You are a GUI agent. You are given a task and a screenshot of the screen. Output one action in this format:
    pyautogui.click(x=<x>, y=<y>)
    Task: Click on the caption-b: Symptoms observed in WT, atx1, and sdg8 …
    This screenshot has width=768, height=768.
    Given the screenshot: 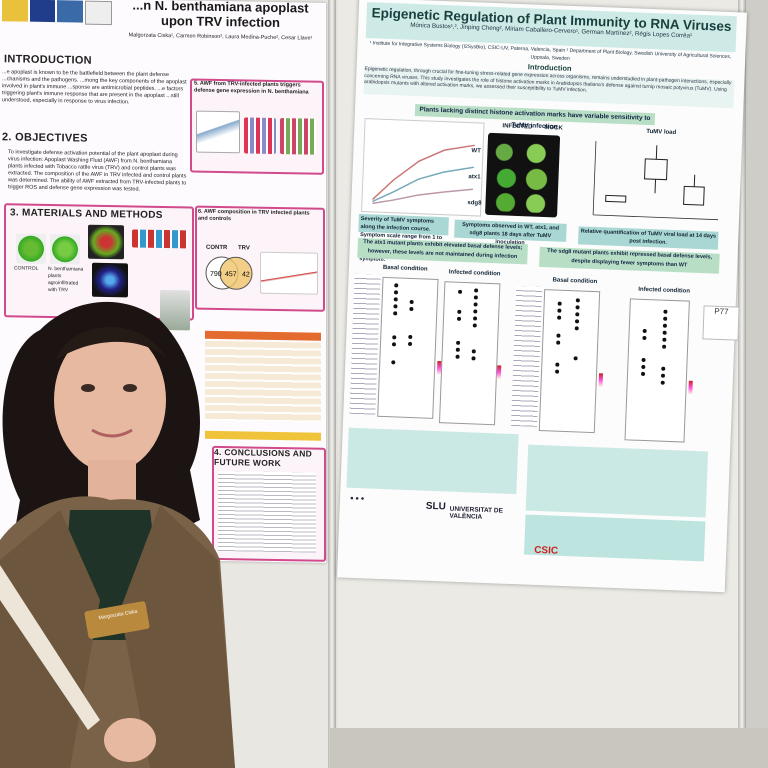 What is the action you would take?
    pyautogui.click(x=510, y=232)
    